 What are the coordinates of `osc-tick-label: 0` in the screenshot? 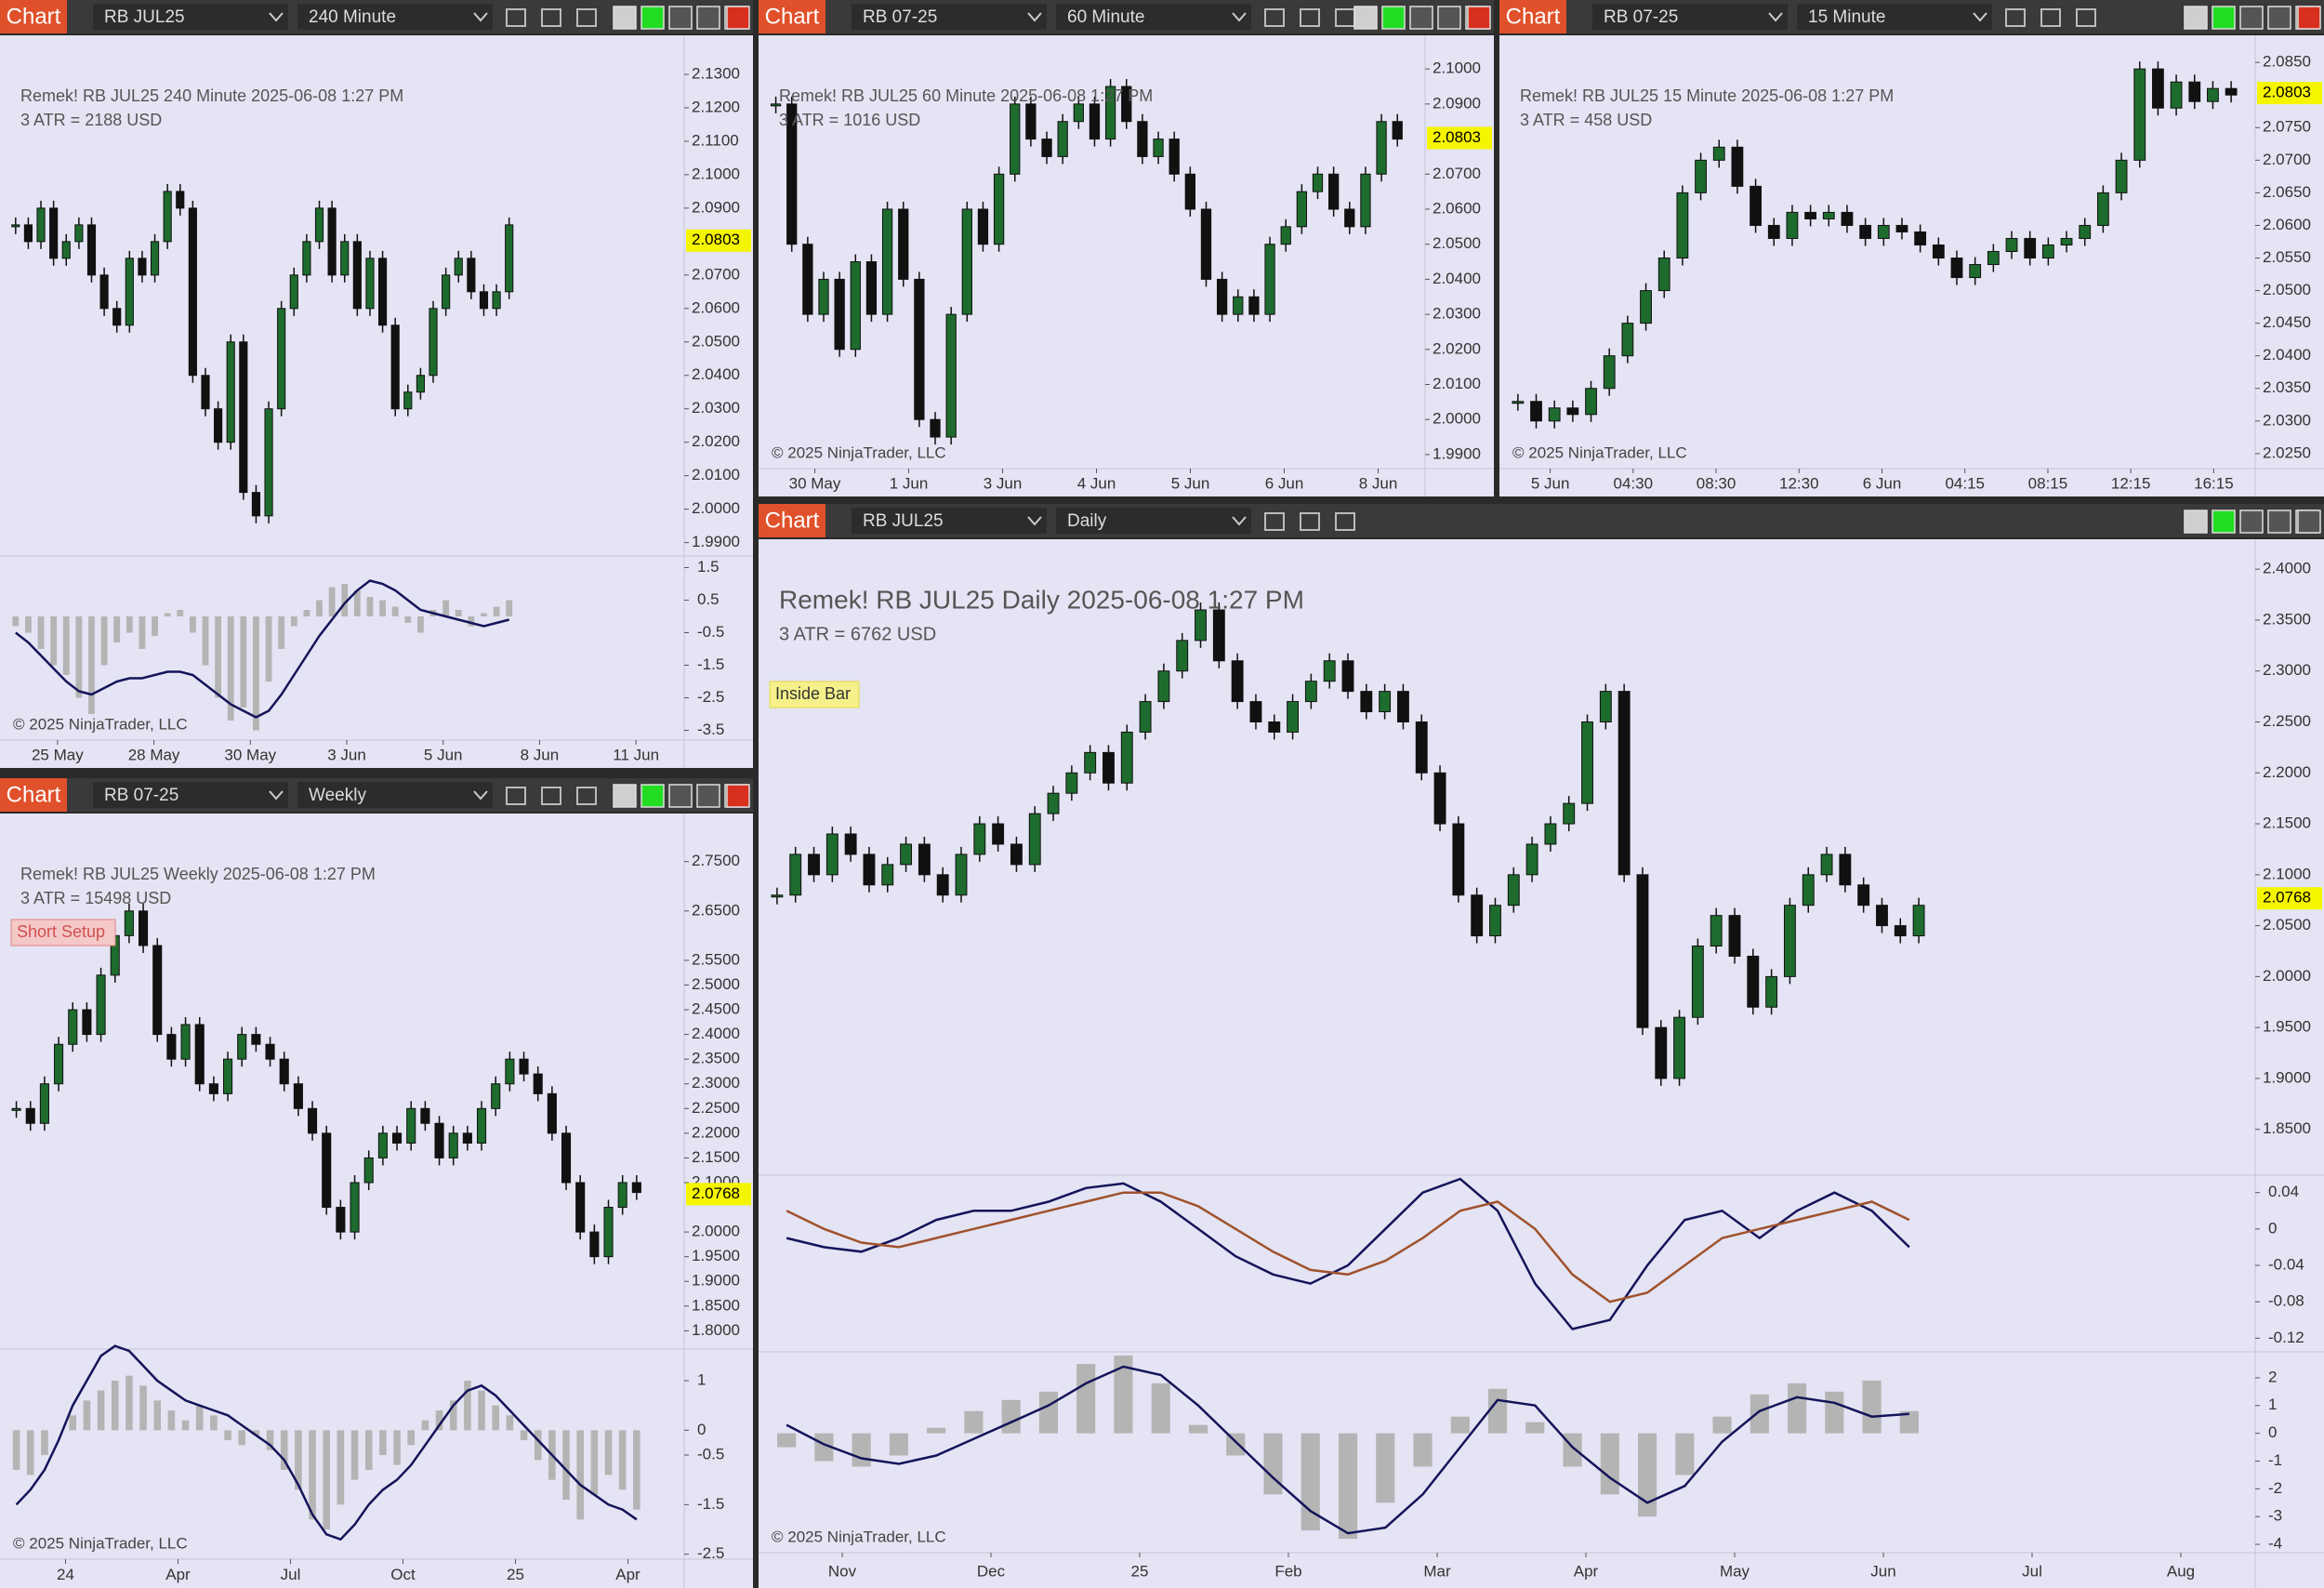 It's located at (701, 1429).